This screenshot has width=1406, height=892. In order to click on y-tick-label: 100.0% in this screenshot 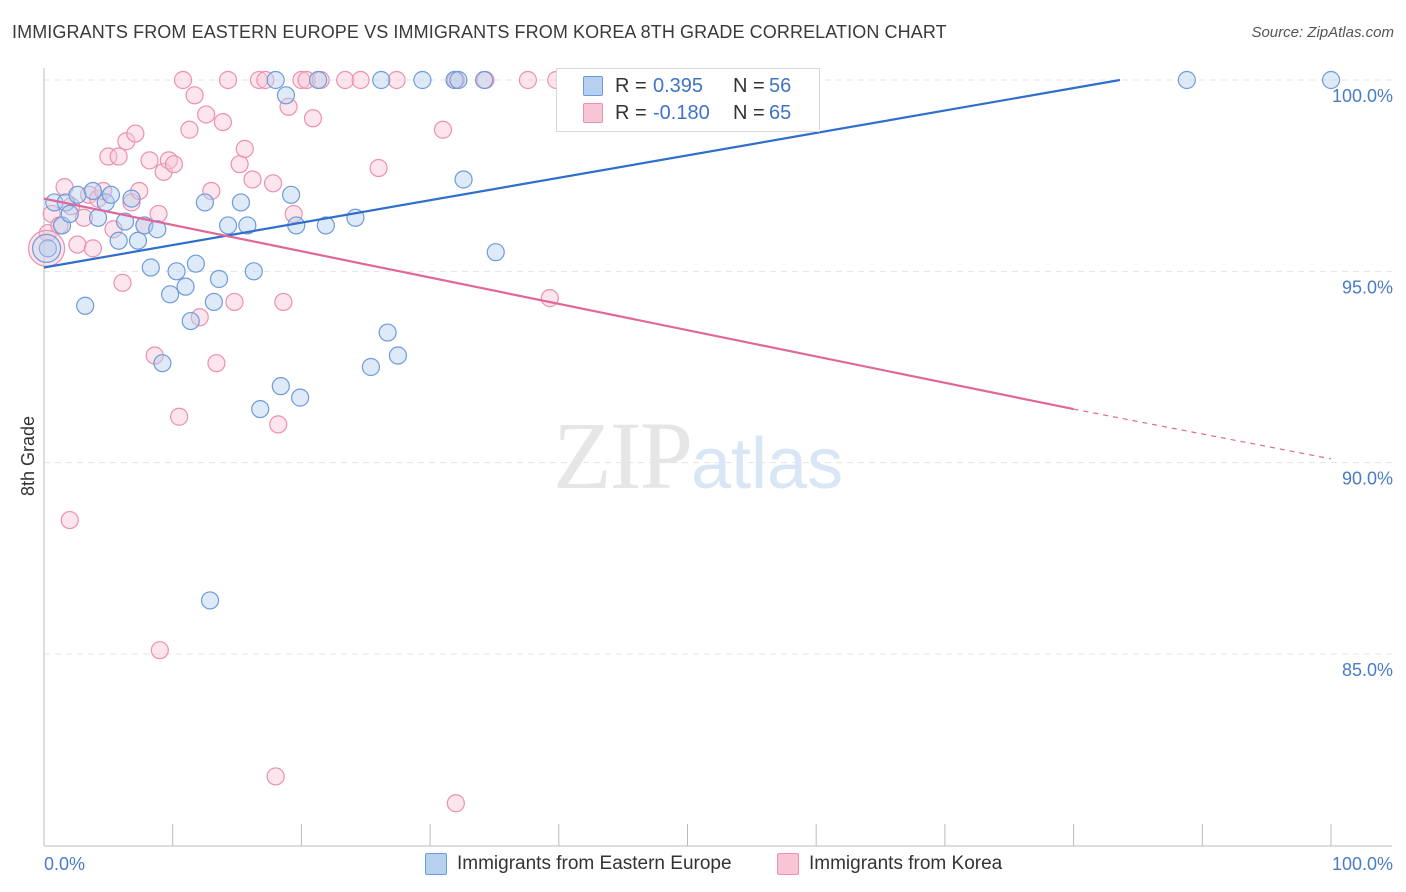, I will do `click(1362, 96)`.